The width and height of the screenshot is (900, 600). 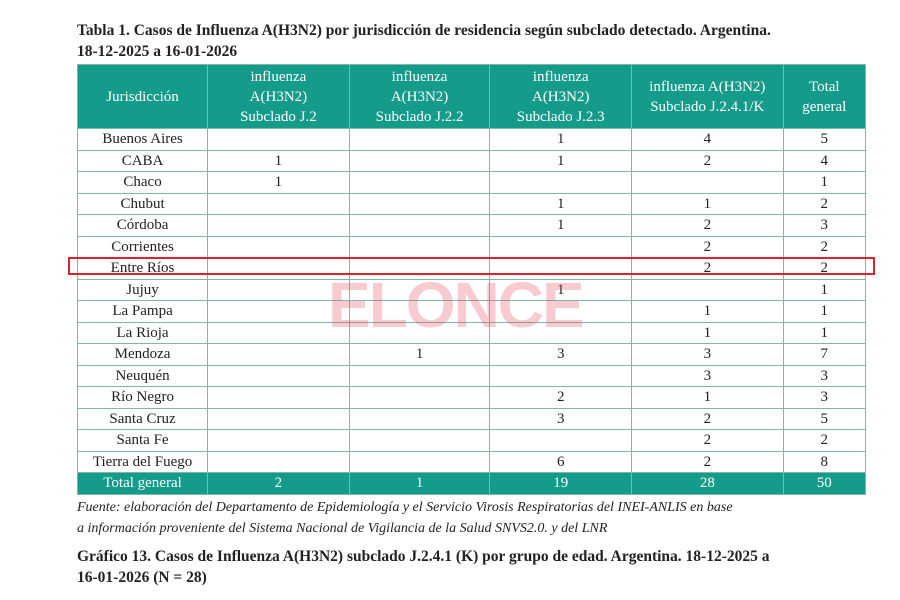 What do you see at coordinates (142, 440) in the screenshot?
I see `jurisdiction-cell: Santa Fe` at bounding box center [142, 440].